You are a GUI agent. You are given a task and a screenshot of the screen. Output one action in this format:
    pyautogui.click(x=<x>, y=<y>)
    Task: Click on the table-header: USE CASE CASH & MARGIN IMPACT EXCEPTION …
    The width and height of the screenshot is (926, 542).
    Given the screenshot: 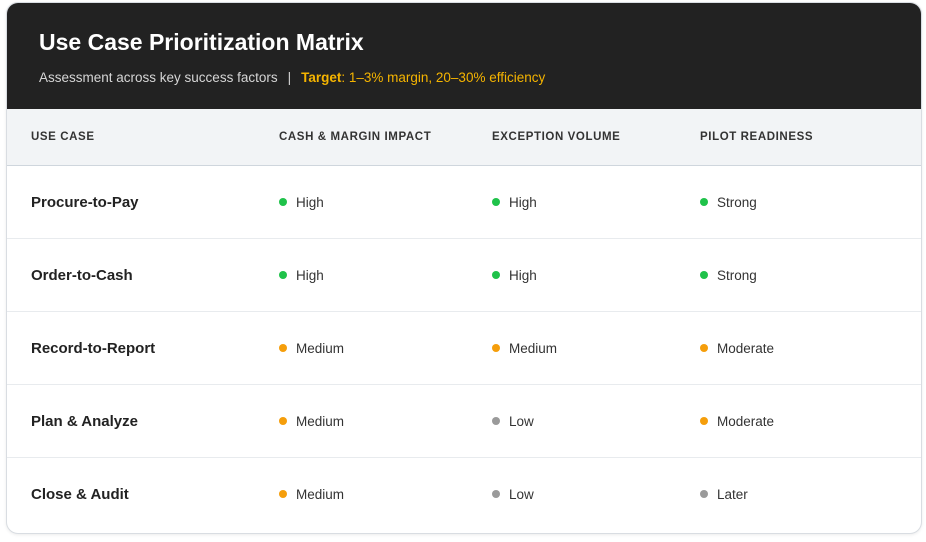 What is the action you would take?
    pyautogui.click(x=464, y=137)
    